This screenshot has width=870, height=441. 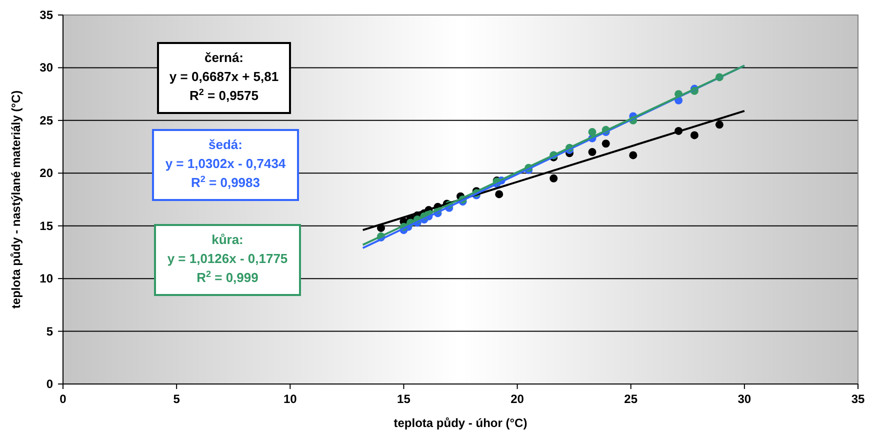 What do you see at coordinates (176, 399) in the screenshot?
I see `x-tick-label: 5` at bounding box center [176, 399].